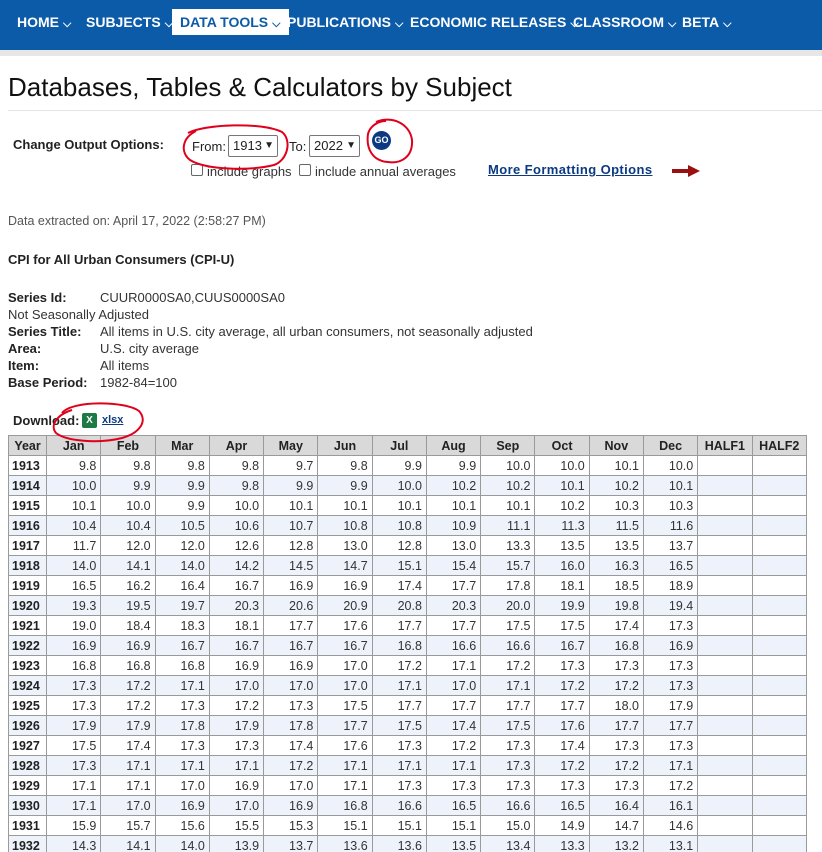  Describe the element at coordinates (345, 445) in the screenshot. I see `column-header: Jun` at that location.